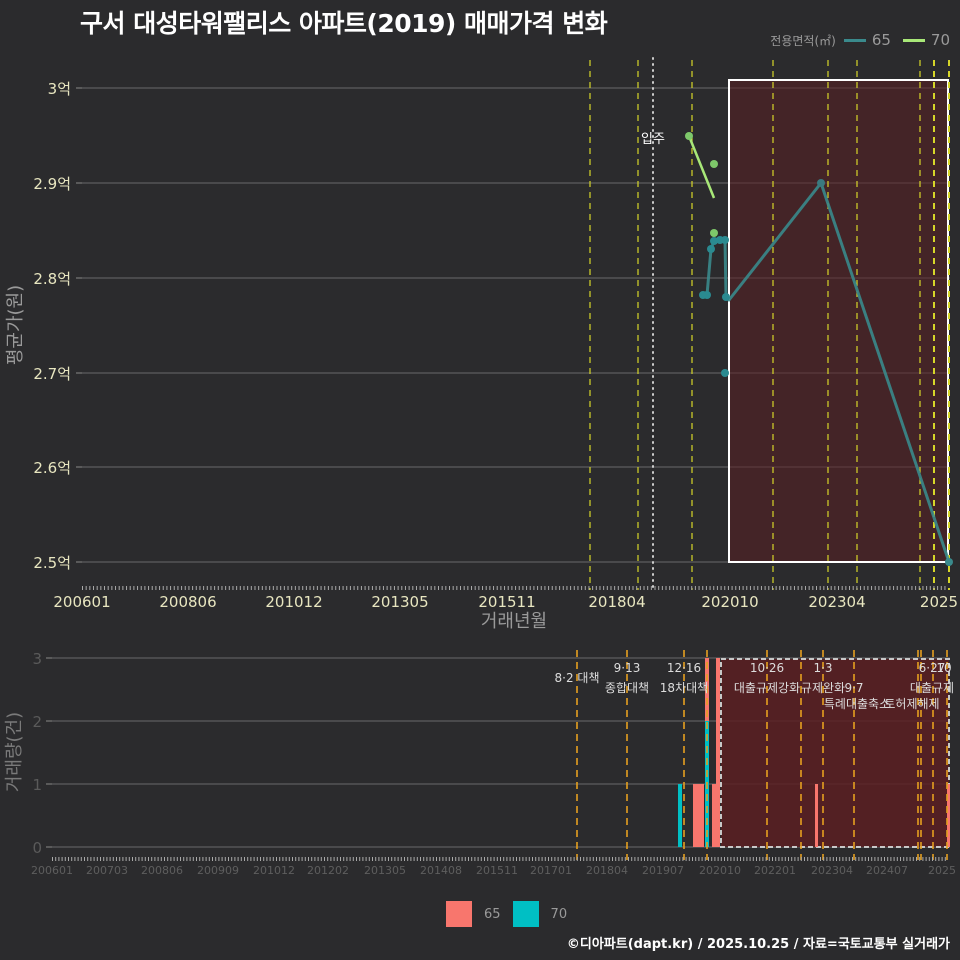 The height and width of the screenshot is (960, 960). I want to click on top-y-labels: 3억 2.9억 2.8억 2.7억 2.6억 2.5억, so click(52, 326).